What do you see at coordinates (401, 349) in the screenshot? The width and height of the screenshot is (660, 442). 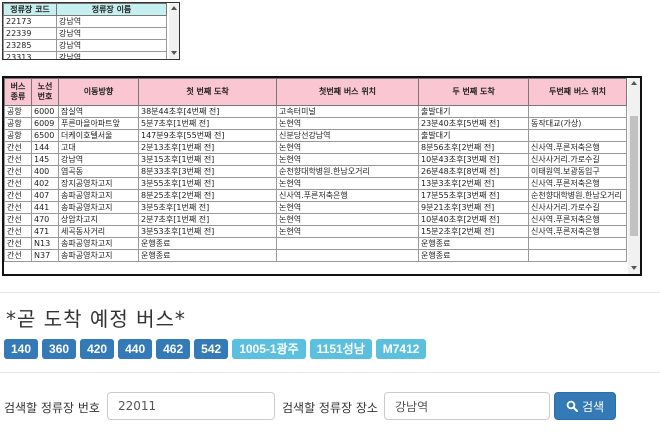 I see `bus-badge: M7412` at bounding box center [401, 349].